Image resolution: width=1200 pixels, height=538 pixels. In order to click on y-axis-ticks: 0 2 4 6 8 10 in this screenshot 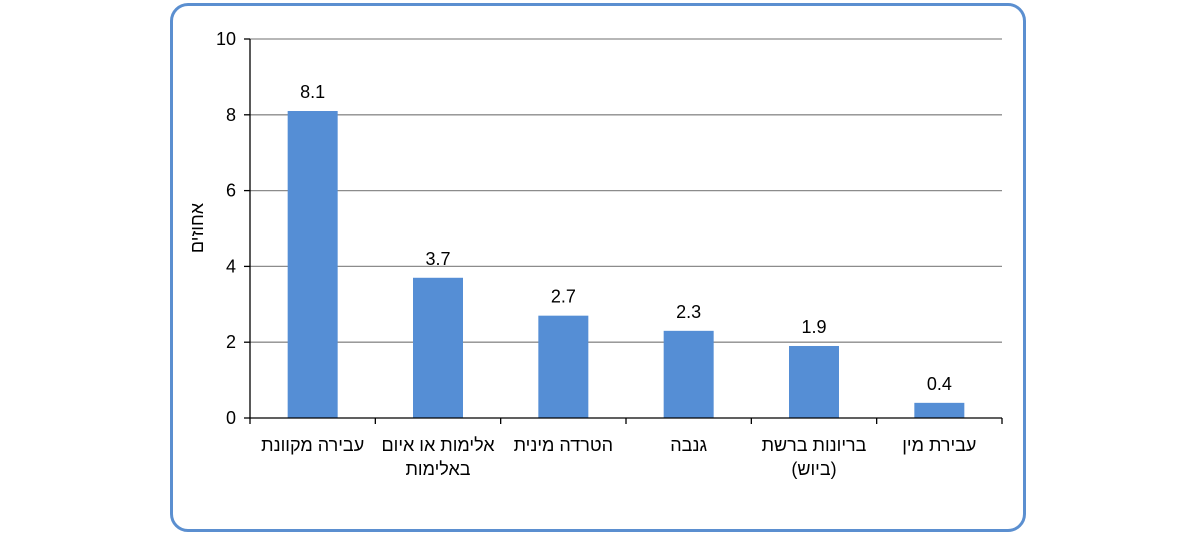, I will do `click(233, 228)`.